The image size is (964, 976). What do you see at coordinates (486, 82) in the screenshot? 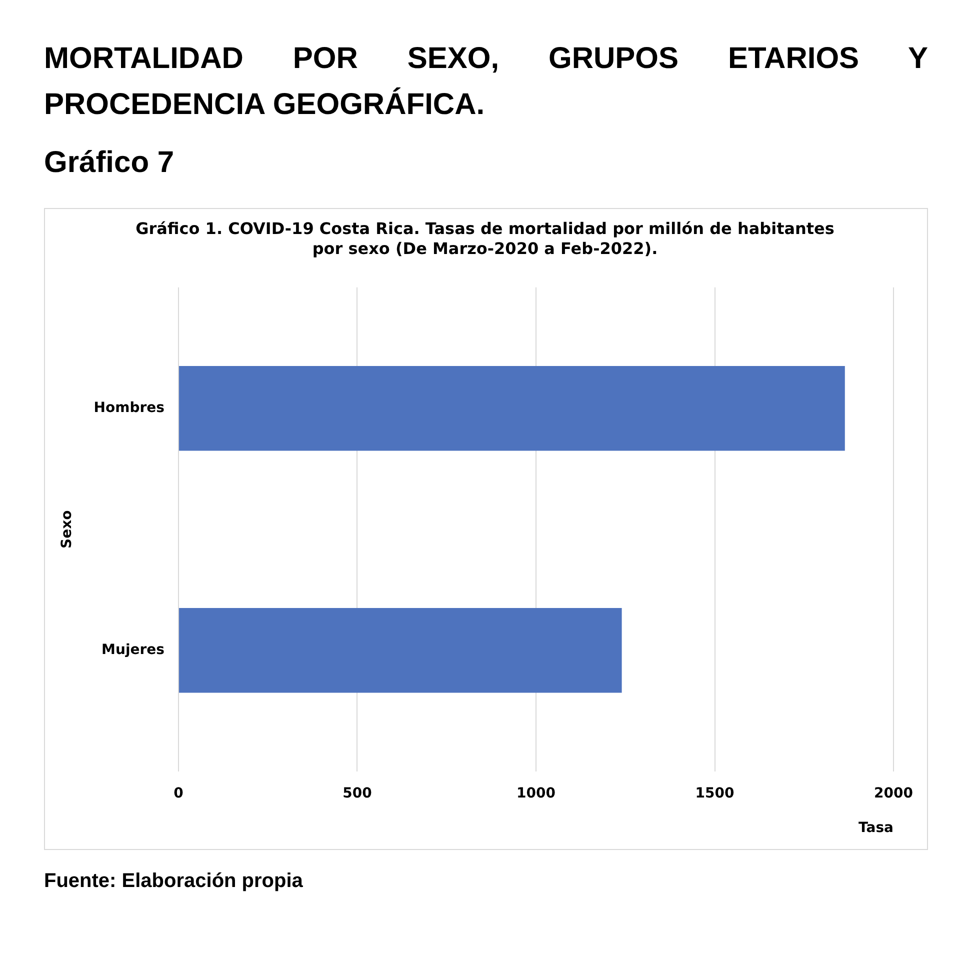
I see `text: MORTALIDAD POR SEXO, GRUPOS ETARIOS Y PROCEDENCIA GEOGRÁFICA.` at bounding box center [486, 82].